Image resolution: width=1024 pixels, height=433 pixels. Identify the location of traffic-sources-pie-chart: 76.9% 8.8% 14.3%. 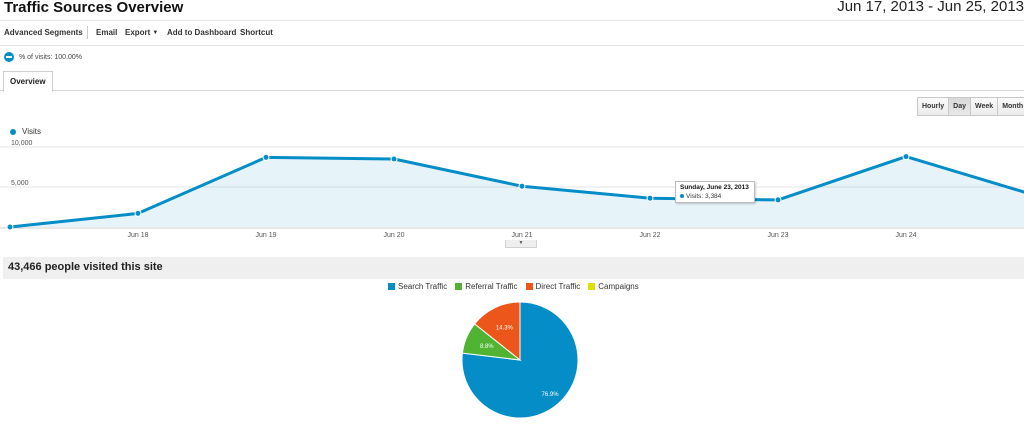
(520, 360).